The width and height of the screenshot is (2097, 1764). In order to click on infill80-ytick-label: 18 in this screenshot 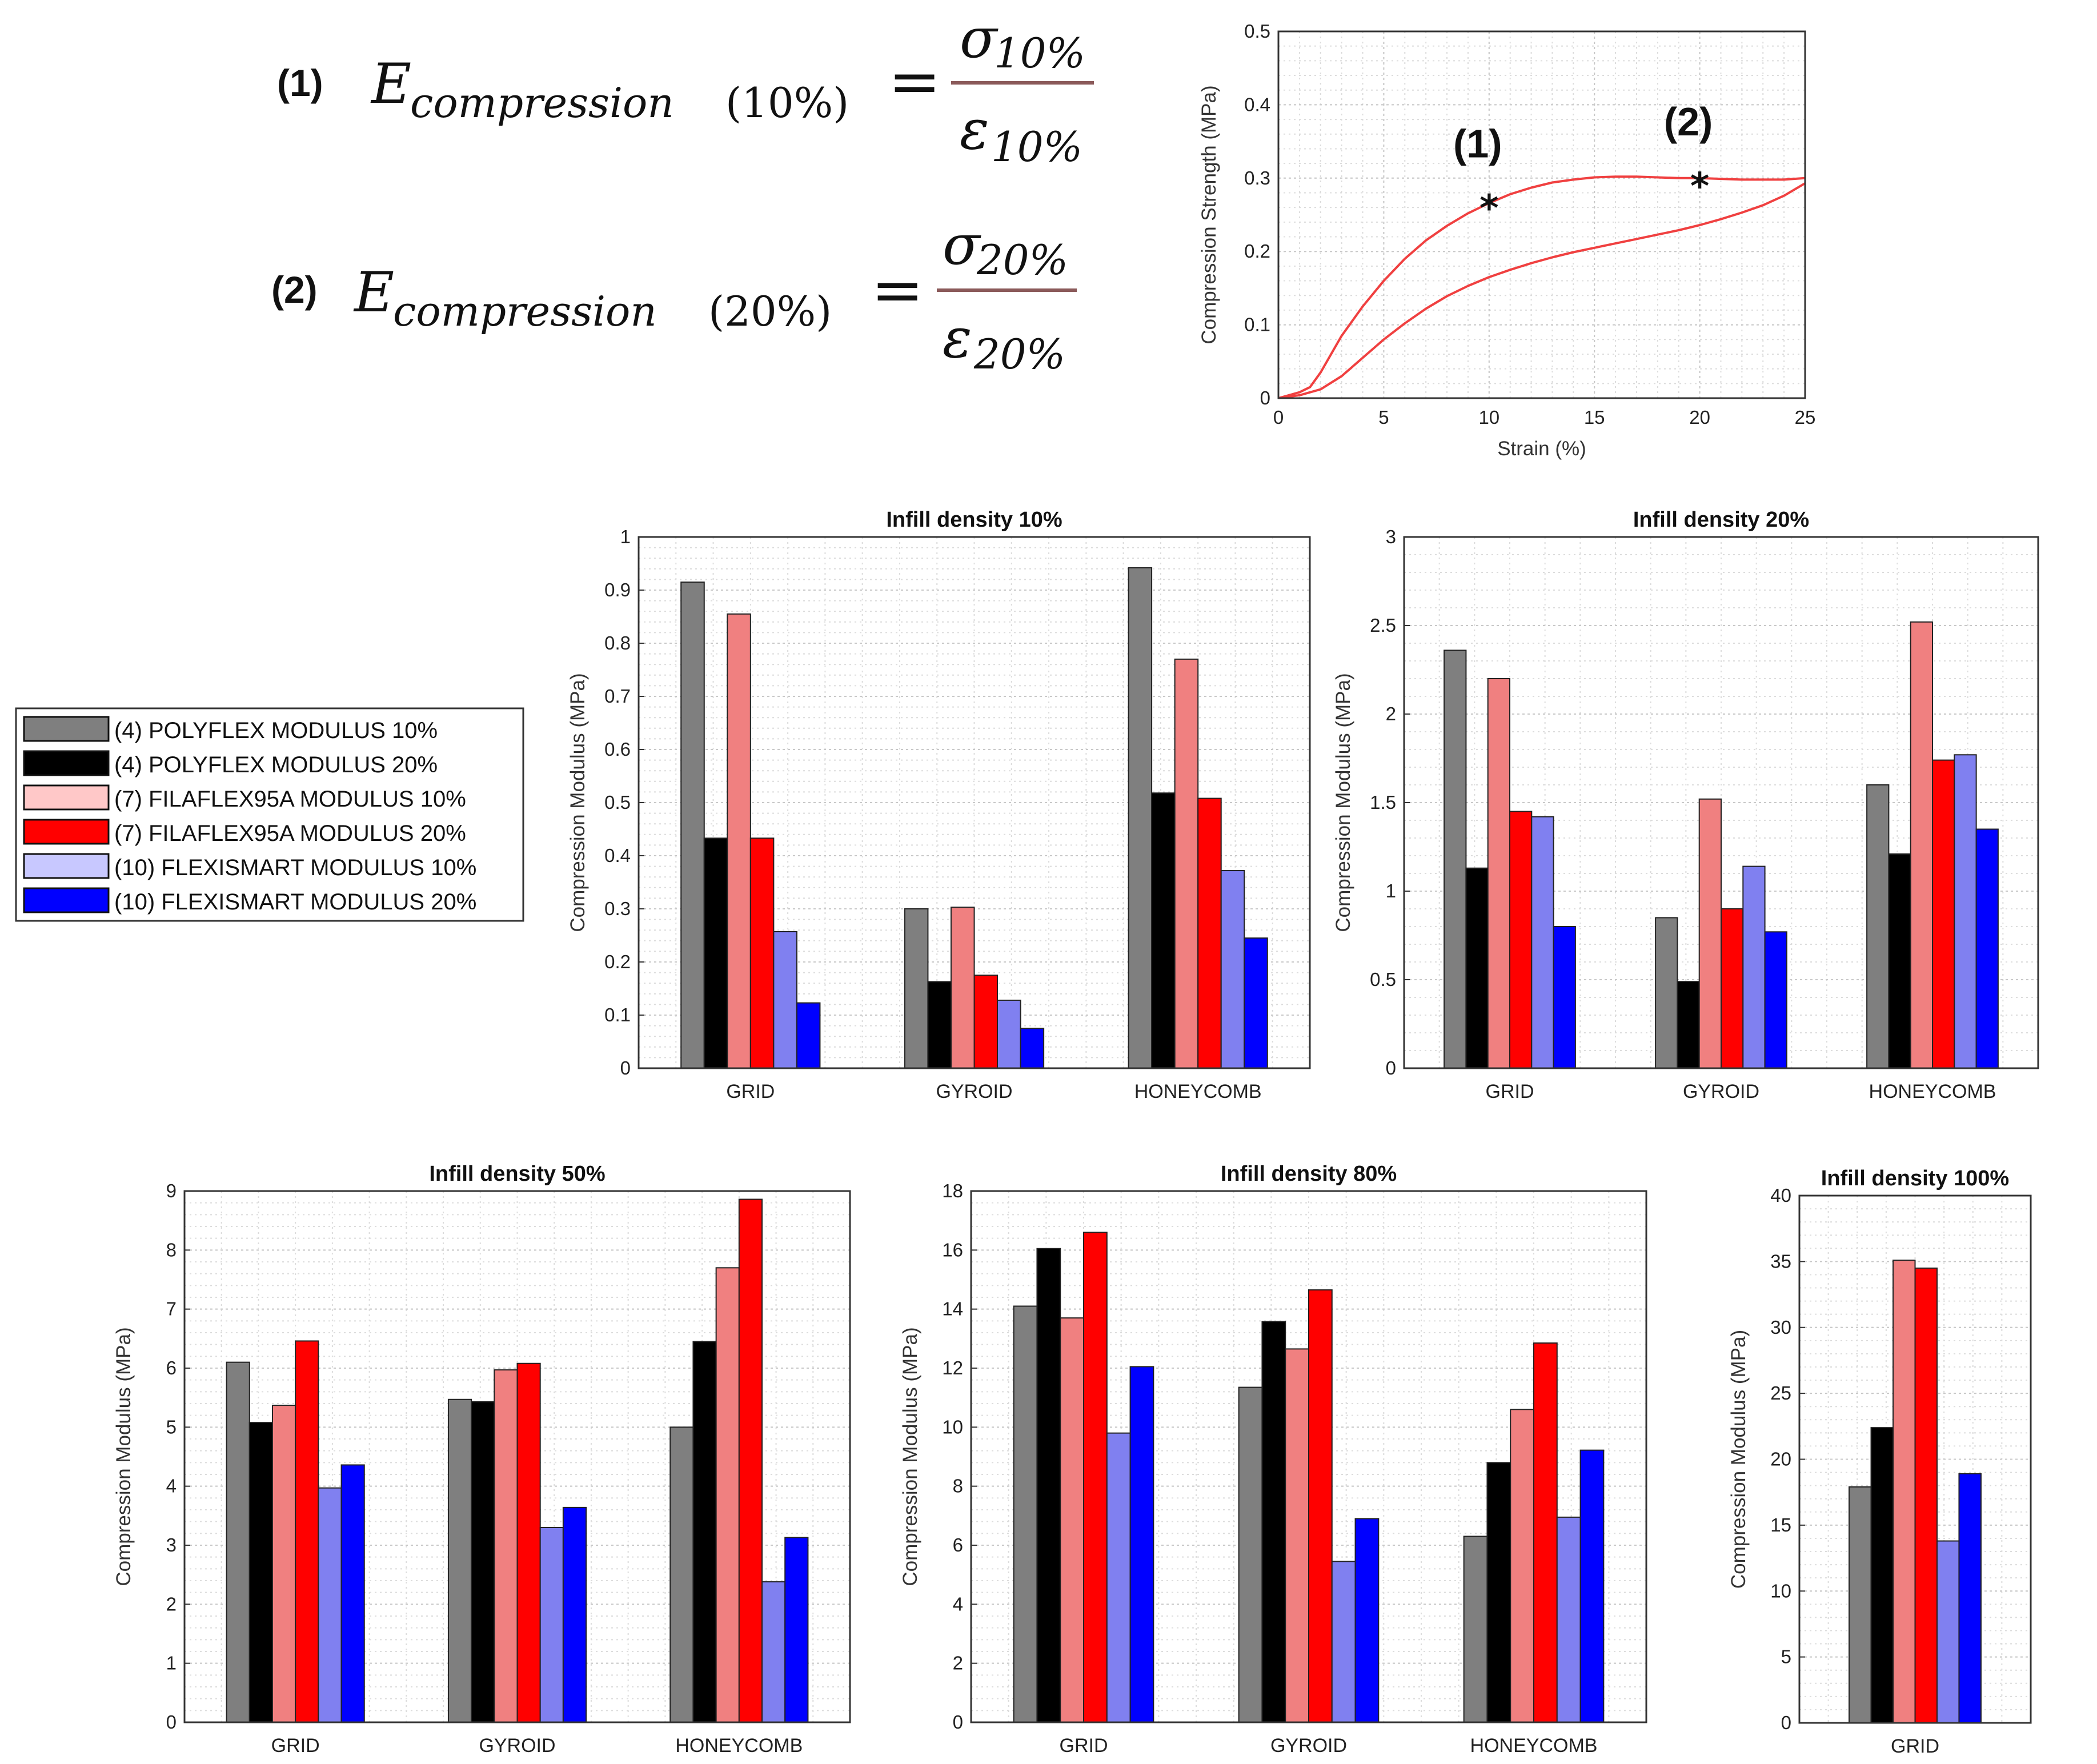, I will do `click(952, 1190)`.